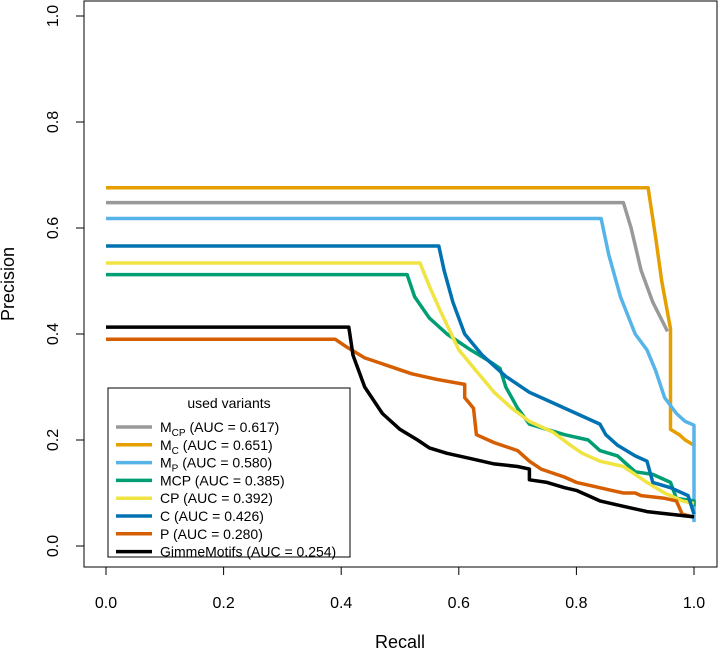  What do you see at coordinates (694, 603) in the screenshot?
I see `x-tick-label: 1.0` at bounding box center [694, 603].